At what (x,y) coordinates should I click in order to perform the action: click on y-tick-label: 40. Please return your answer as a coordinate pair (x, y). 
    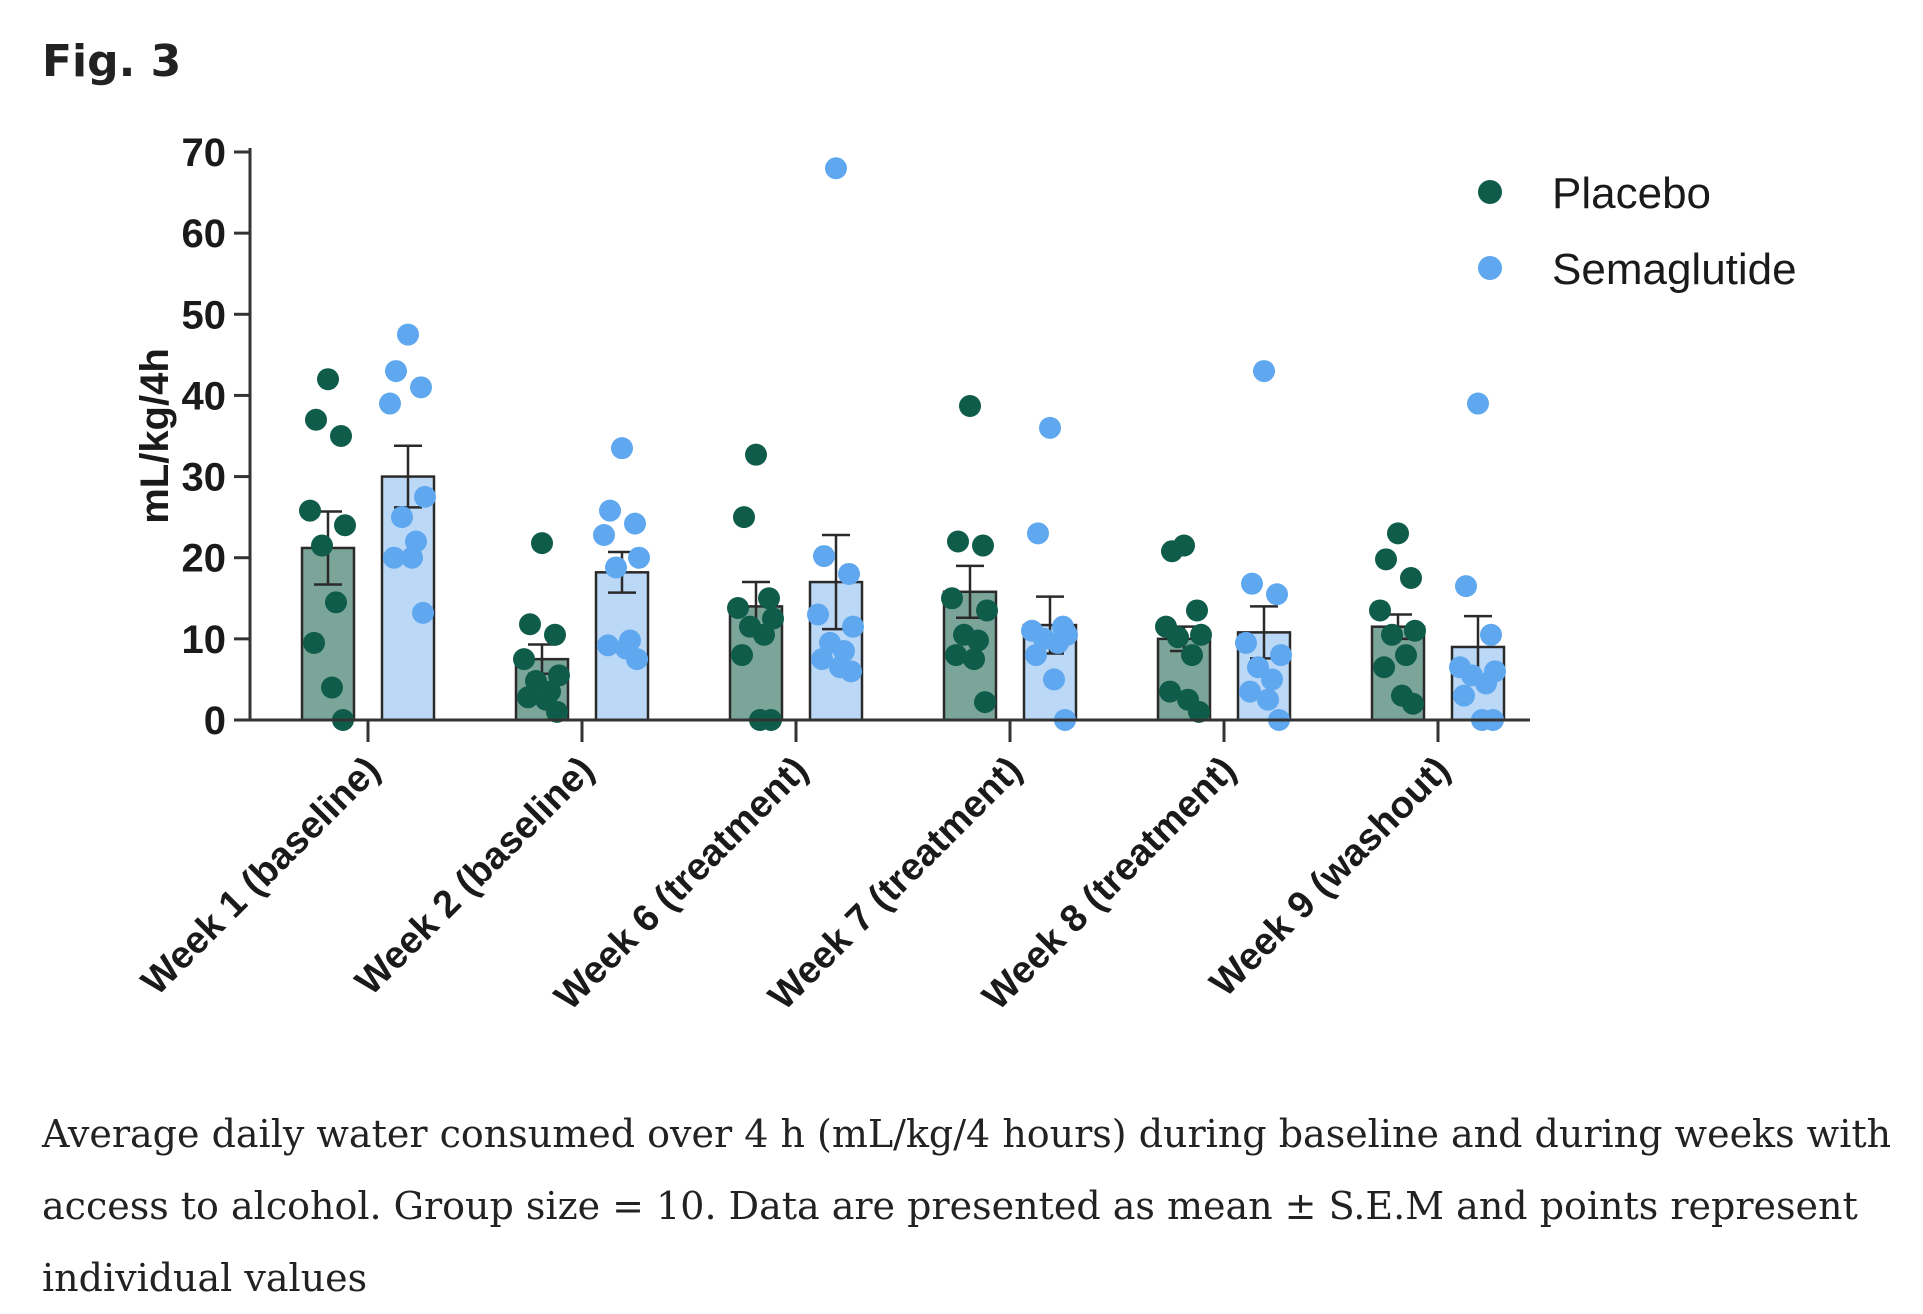
    Looking at the image, I should click on (204, 396).